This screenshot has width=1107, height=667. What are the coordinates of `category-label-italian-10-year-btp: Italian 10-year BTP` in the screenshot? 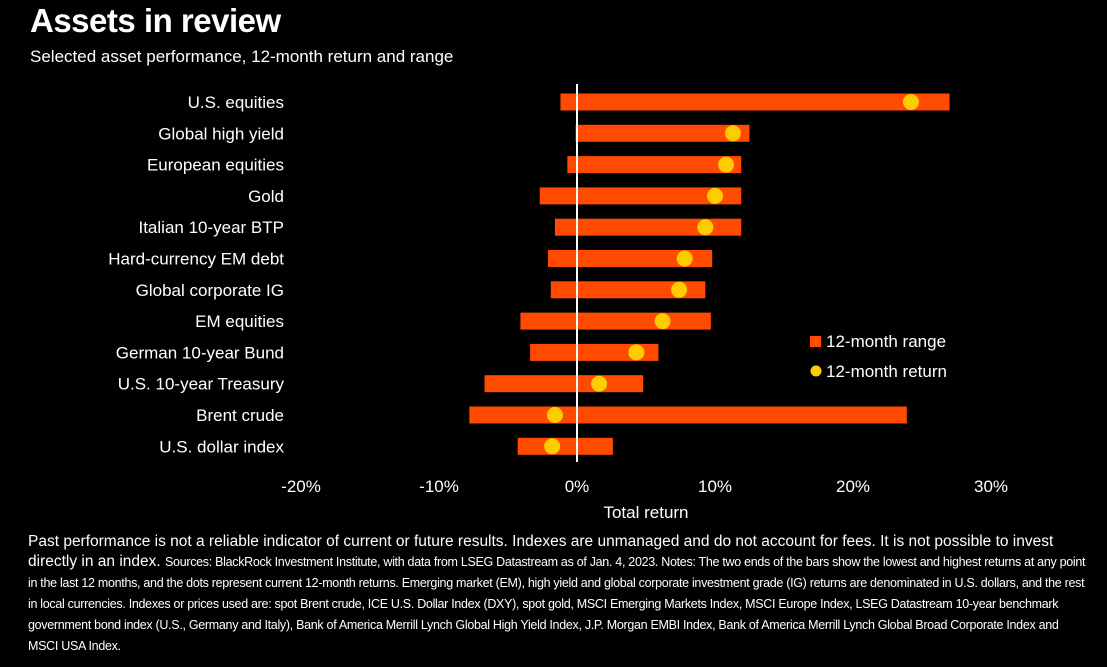 It's located at (211, 227).